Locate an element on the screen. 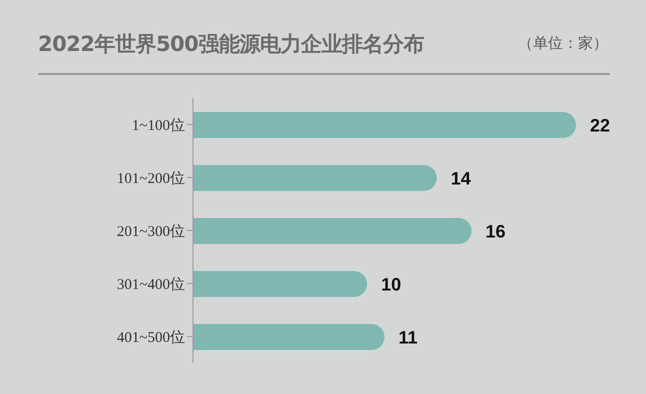  data-label: 16 is located at coordinates (496, 231).